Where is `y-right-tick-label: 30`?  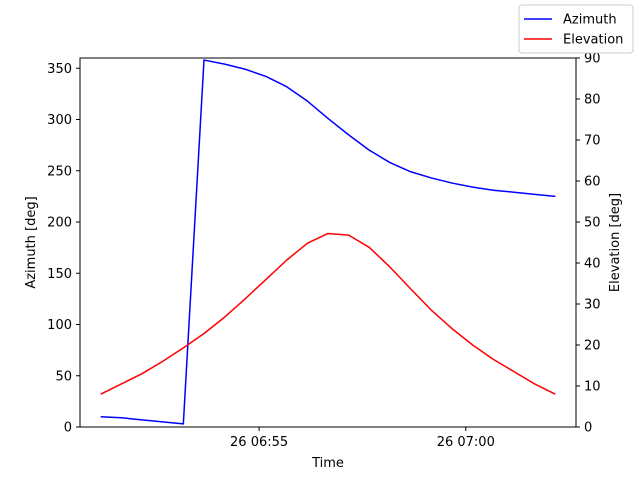 y-right-tick-label: 30 is located at coordinates (592, 305).